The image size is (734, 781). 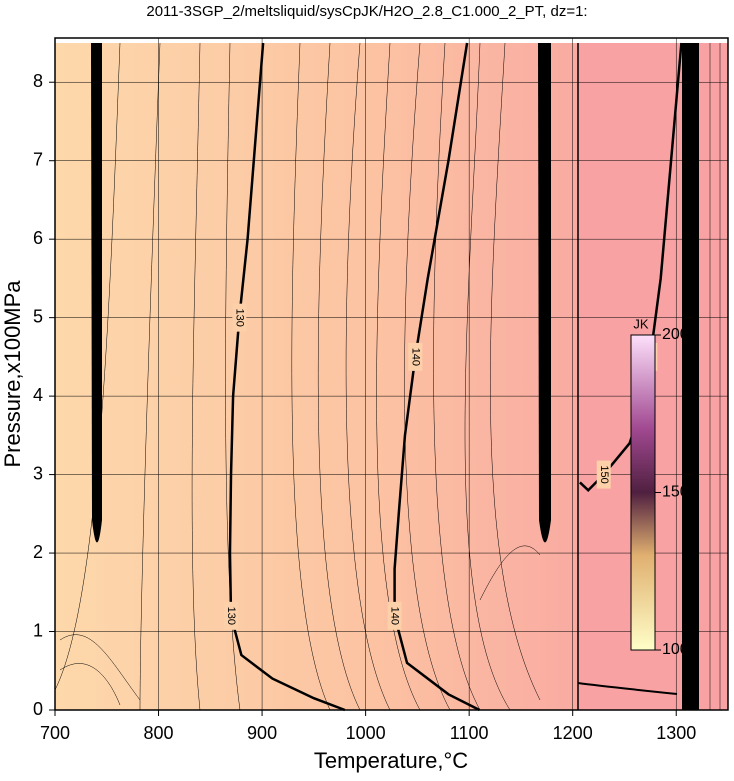 What do you see at coordinates (627, 688) in the screenshot?
I see `thick-contour` at bounding box center [627, 688].